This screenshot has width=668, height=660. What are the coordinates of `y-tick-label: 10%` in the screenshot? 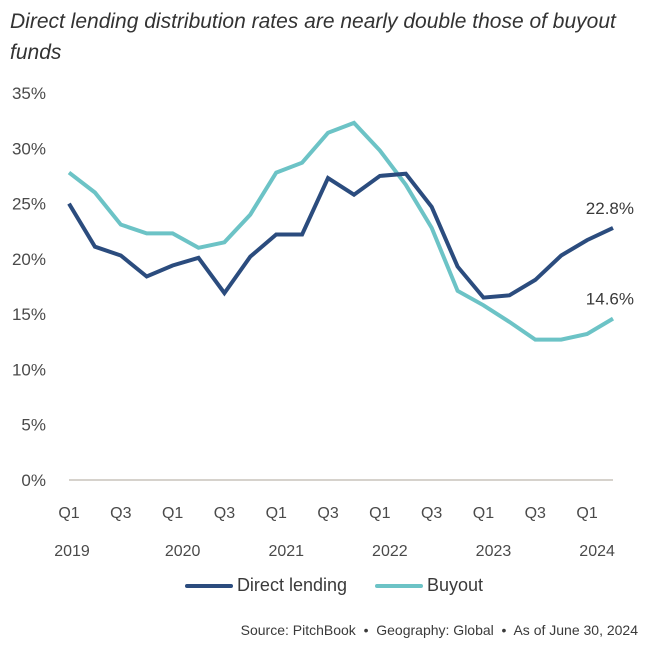 It's located at (29, 369).